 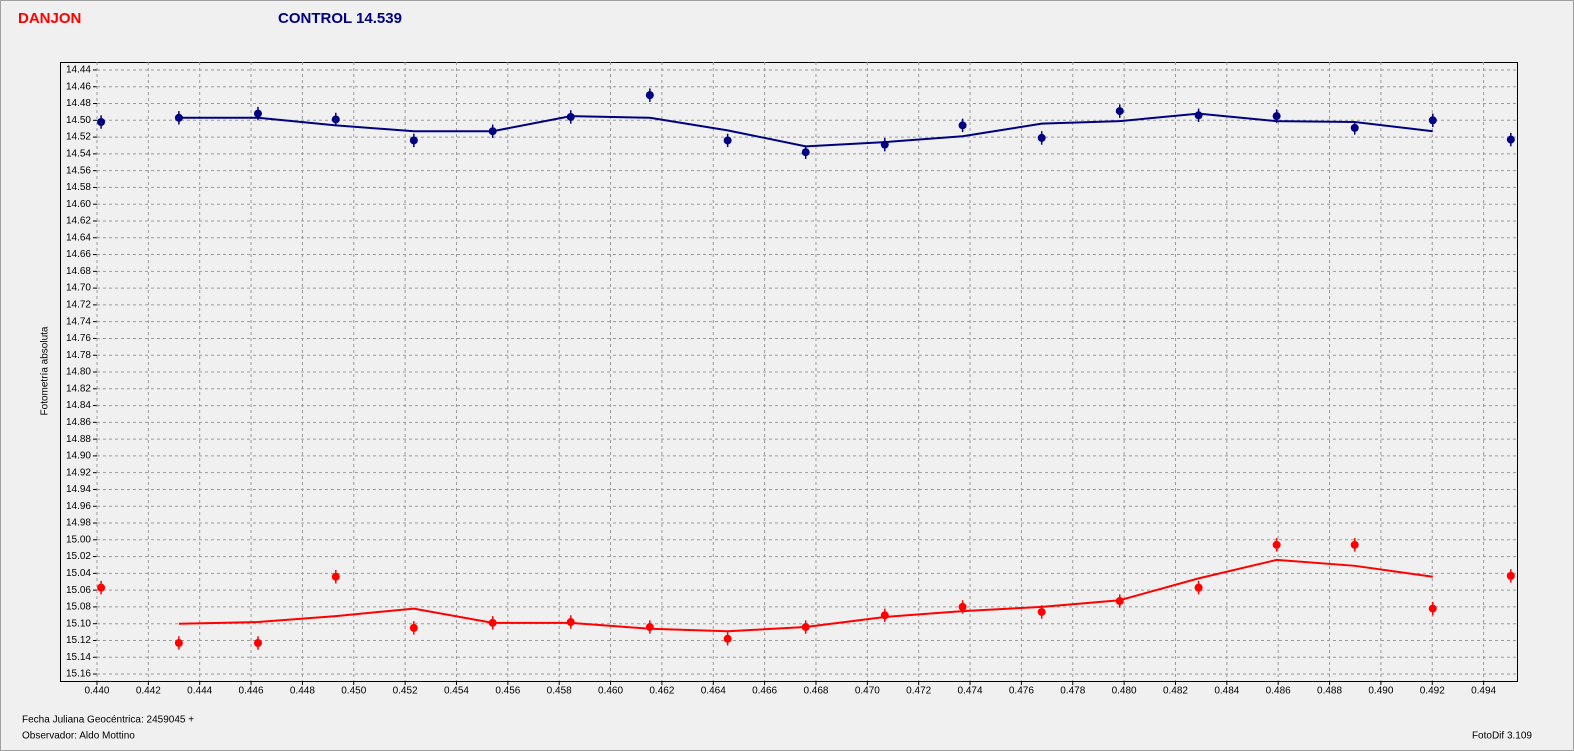 What do you see at coordinates (78, 355) in the screenshot?
I see `y-tick-label: 14.78` at bounding box center [78, 355].